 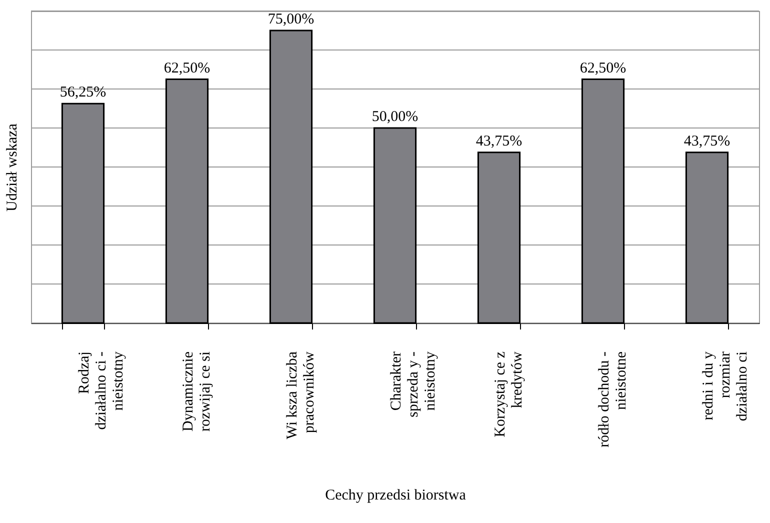 What do you see at coordinates (101, 390) in the screenshot?
I see `x-tick-label: Rodzaj działalno ci - nieistotny` at bounding box center [101, 390].